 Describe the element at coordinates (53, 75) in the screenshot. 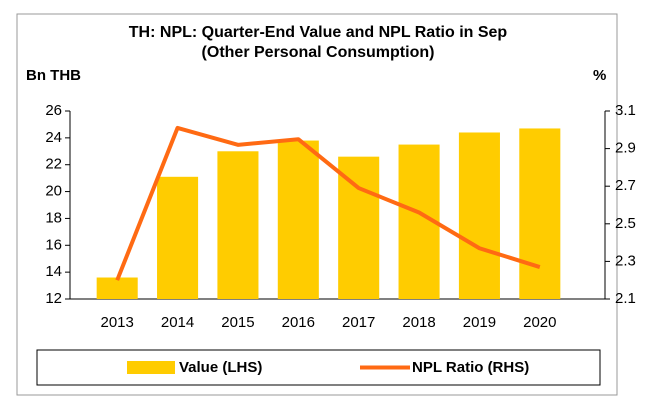

I see `y-axis-label: Bn THB` at that location.